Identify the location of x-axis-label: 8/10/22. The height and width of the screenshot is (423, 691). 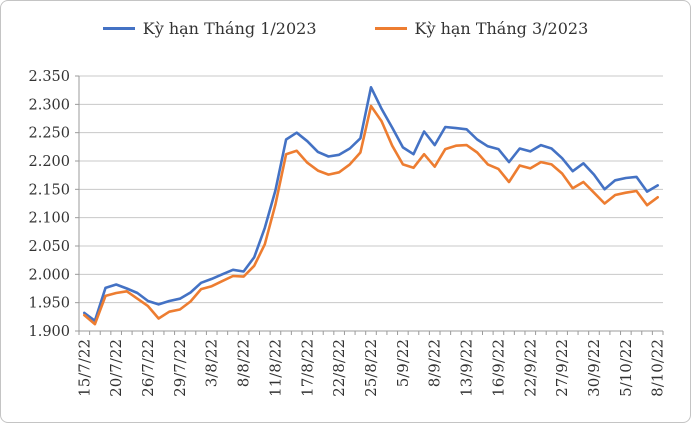
(658, 368).